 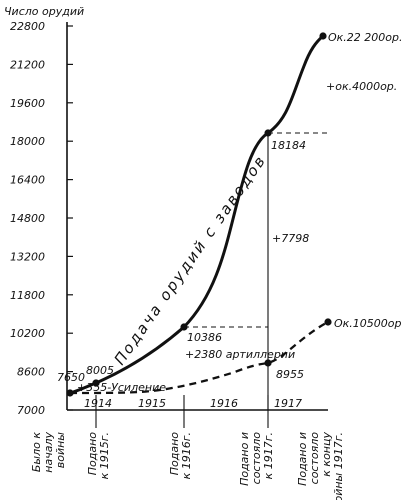 I want to click on label-7650: 7650, so click(x=71, y=377).